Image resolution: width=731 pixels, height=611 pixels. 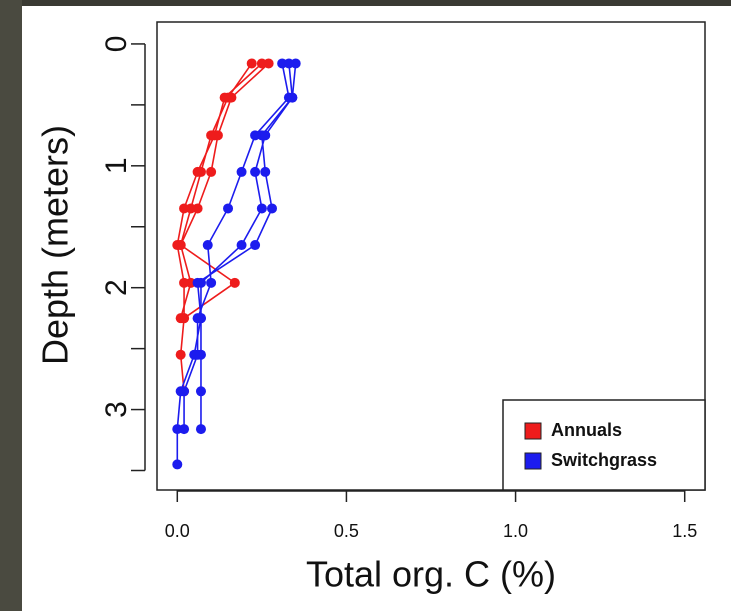 What do you see at coordinates (431, 574) in the screenshot?
I see `x-axis-title: Total org. C (%)` at bounding box center [431, 574].